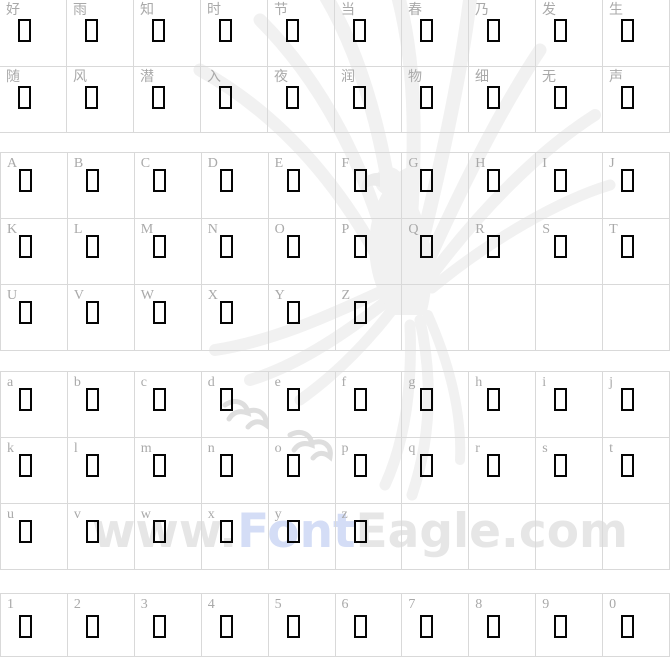  What do you see at coordinates (33, 33) in the screenshot?
I see `glyph-cell: 好` at bounding box center [33, 33].